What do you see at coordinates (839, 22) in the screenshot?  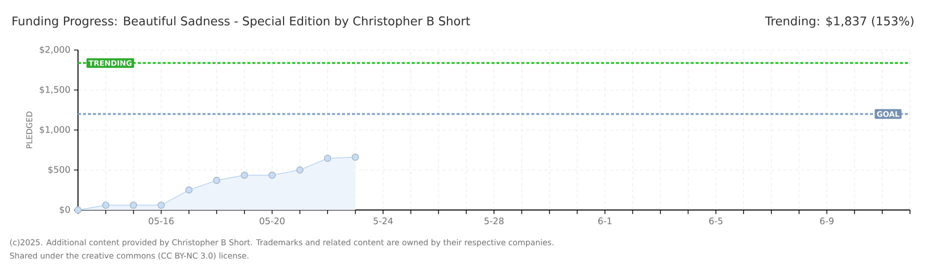 I see `text: Trending: $1,837 (153%)` at bounding box center [839, 22].